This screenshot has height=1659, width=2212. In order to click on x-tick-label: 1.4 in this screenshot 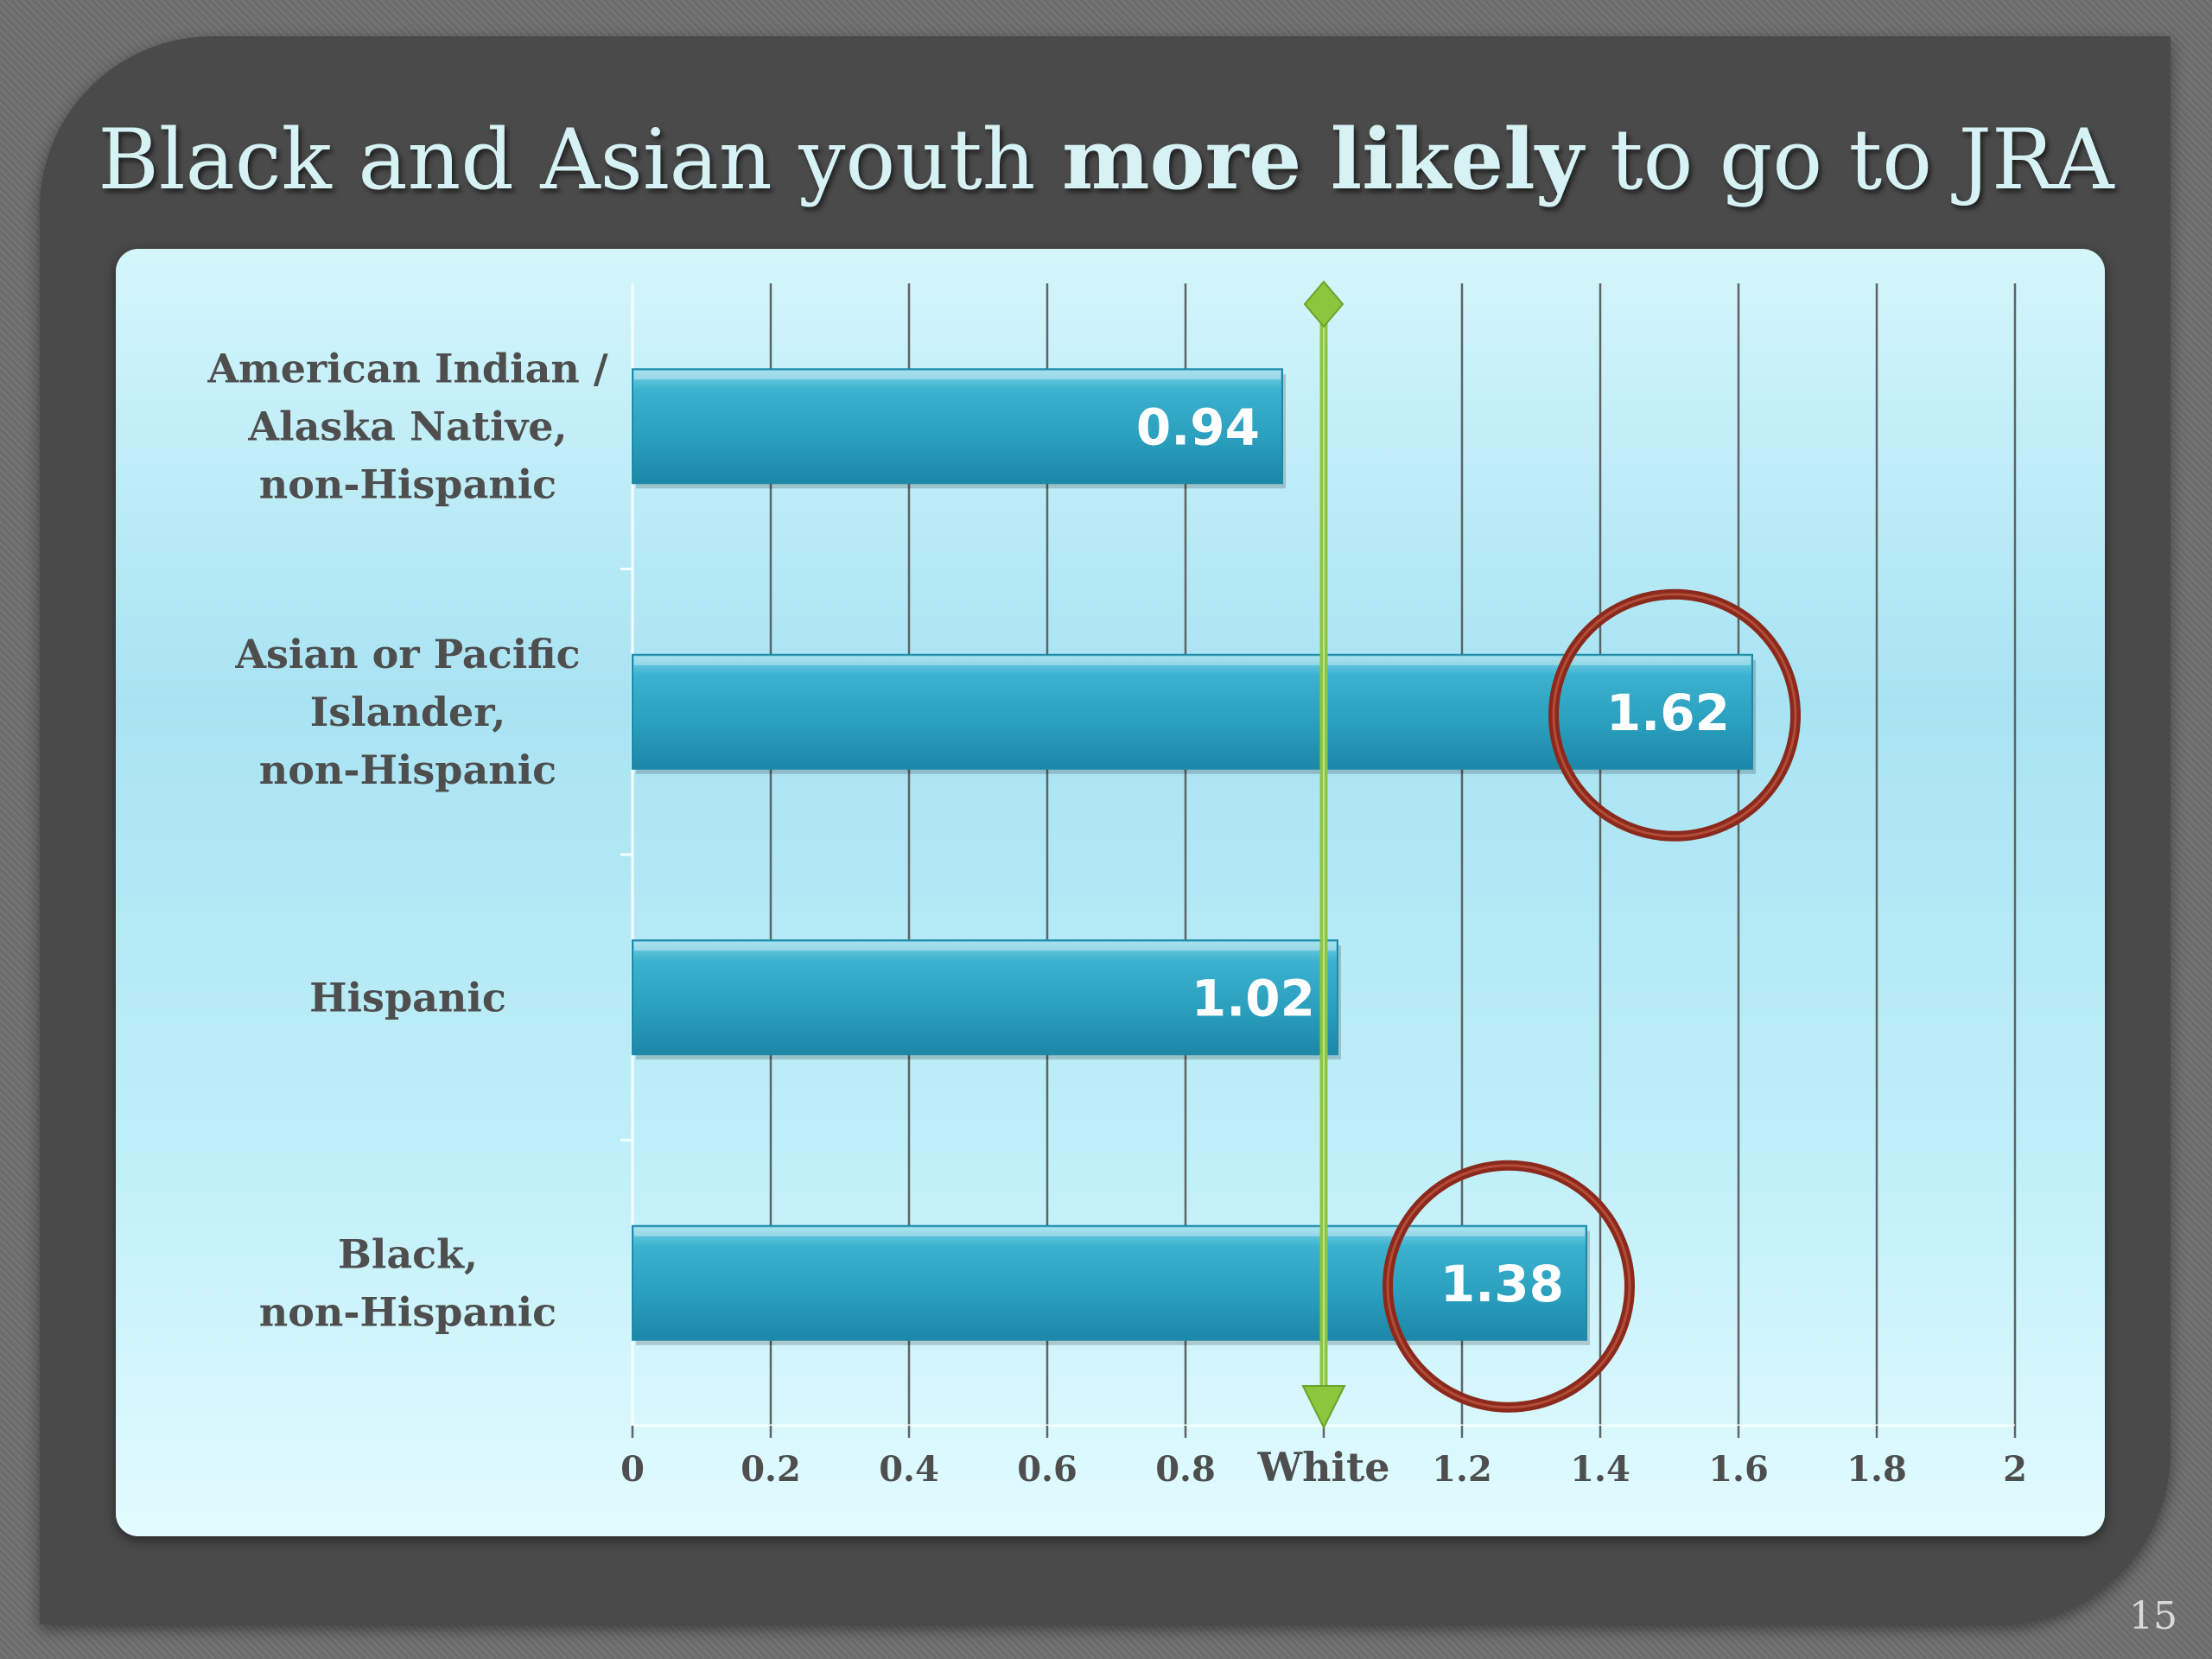, I will do `click(1600, 1469)`.